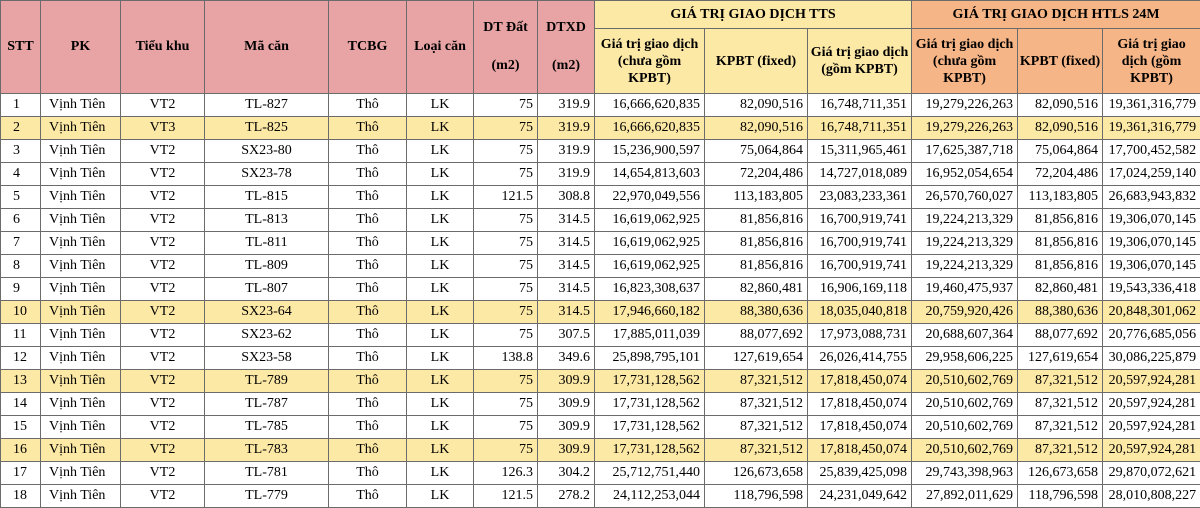 The image size is (1200, 508). What do you see at coordinates (756, 427) in the screenshot?
I see `cell-tts-kpbt: 87,321,512` at bounding box center [756, 427].